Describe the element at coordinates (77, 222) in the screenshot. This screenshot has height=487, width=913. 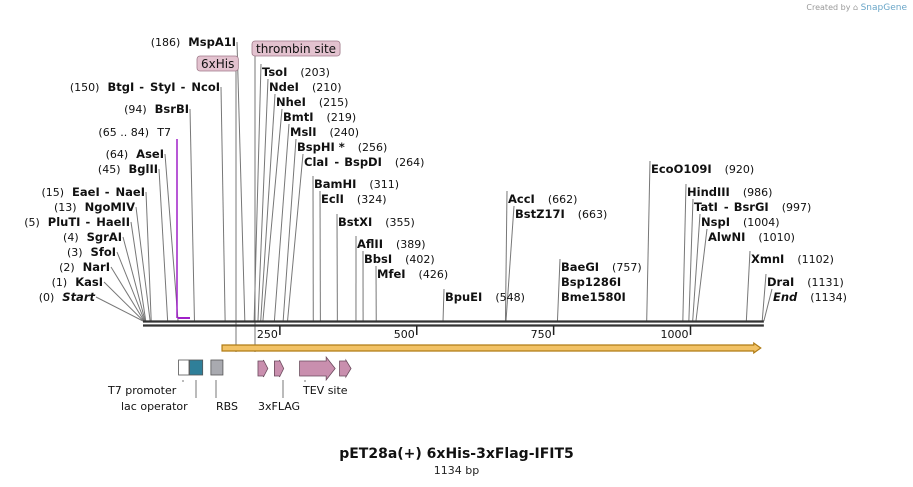
I see `enzyme-site-pluti: HaeII-PluTI (5)` at that location.